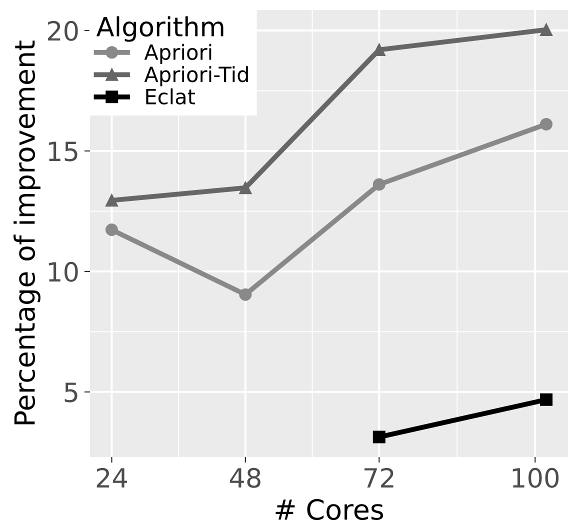 The image size is (571, 529). I want to click on legend-label: Apriori-Tid, so click(196, 76).